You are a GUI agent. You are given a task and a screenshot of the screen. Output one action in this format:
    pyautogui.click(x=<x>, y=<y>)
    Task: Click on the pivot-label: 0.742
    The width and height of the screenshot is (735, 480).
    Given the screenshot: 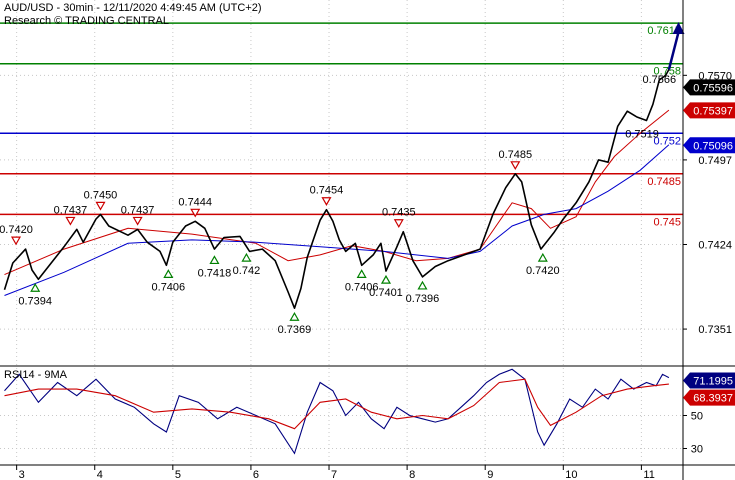 What is the action you would take?
    pyautogui.click(x=247, y=271)
    